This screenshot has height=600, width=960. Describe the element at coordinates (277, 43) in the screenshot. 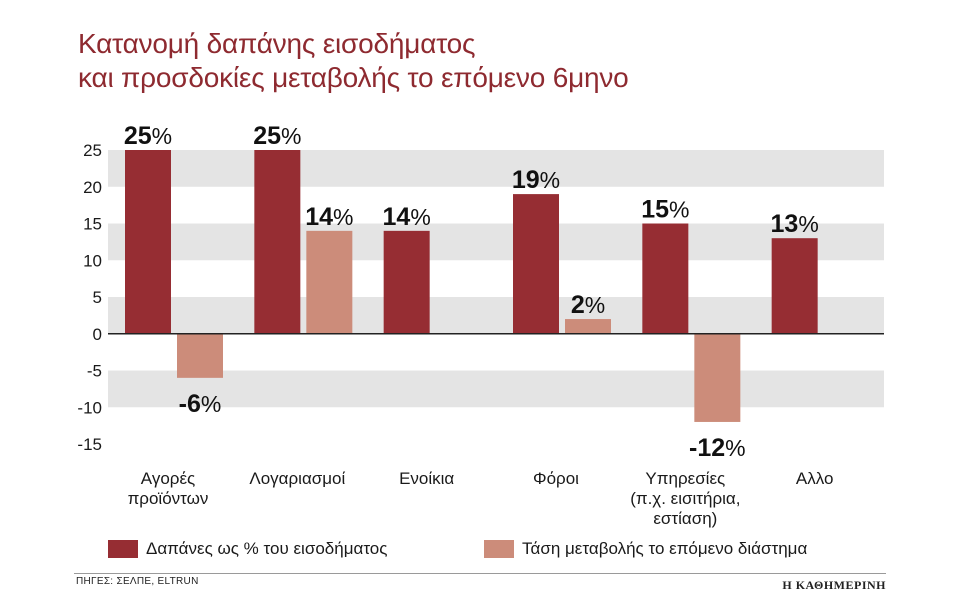

I see `chart-title-line-1: Κατανομή δαπάνης εισοδήματος` at that location.